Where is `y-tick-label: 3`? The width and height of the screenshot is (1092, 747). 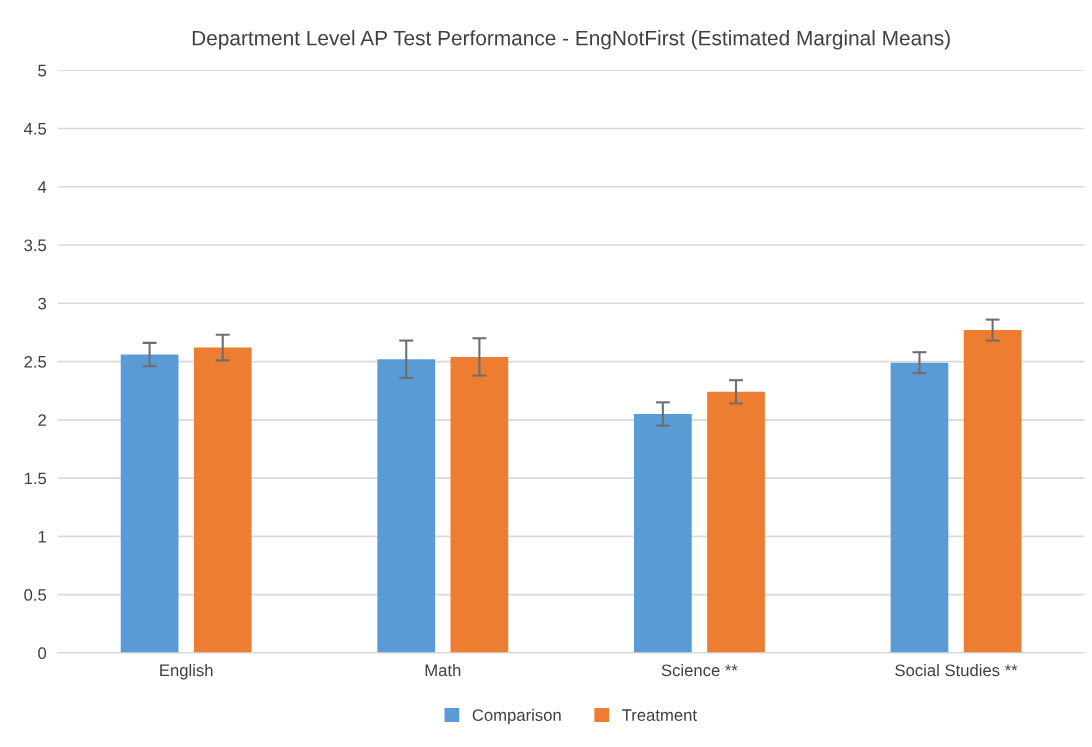
y-tick-label: 3 is located at coordinates (42, 303).